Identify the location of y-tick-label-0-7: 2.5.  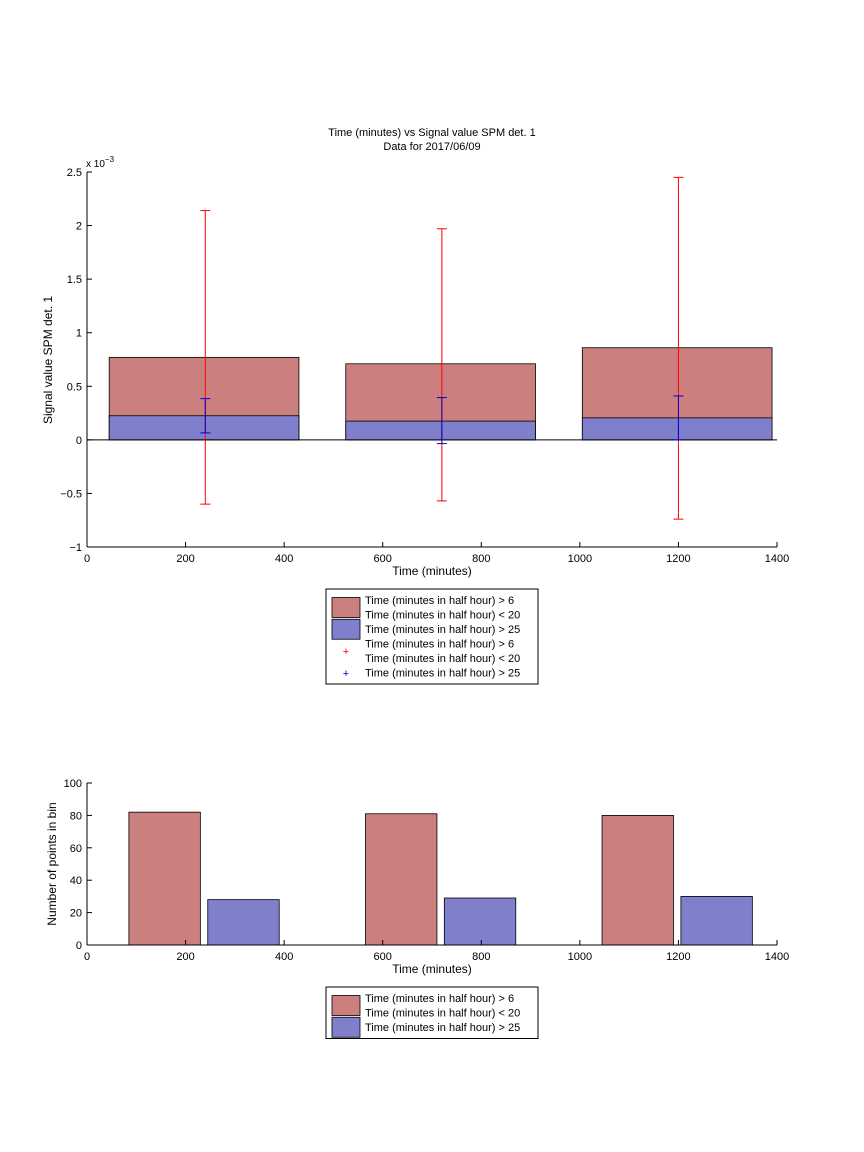
(74, 173).